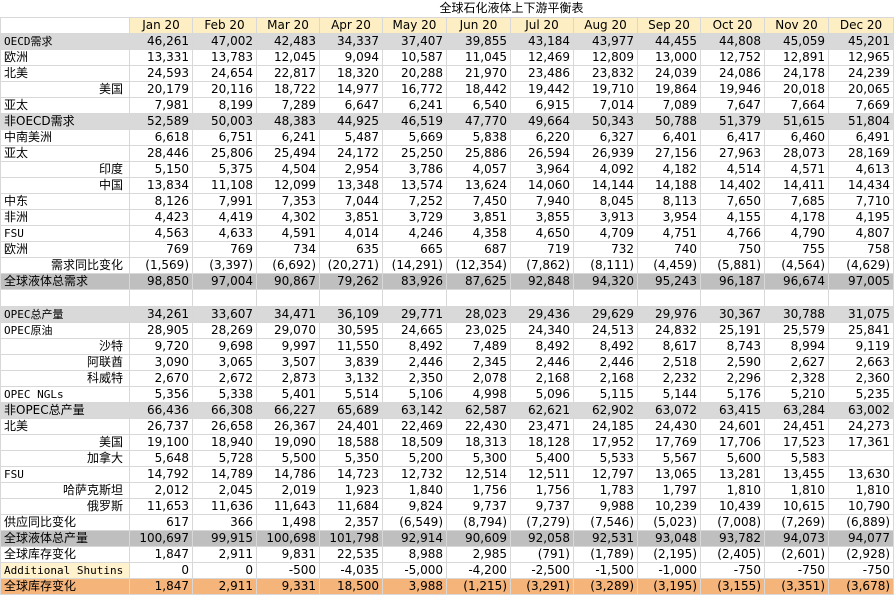  What do you see at coordinates (351, 426) in the screenshot?
I see `value-cell: 24,401` at bounding box center [351, 426].